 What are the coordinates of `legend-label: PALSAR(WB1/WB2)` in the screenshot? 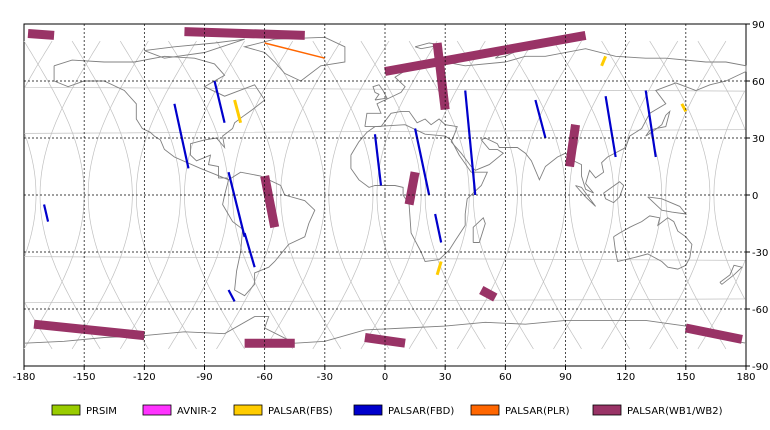 It's located at (675, 411).